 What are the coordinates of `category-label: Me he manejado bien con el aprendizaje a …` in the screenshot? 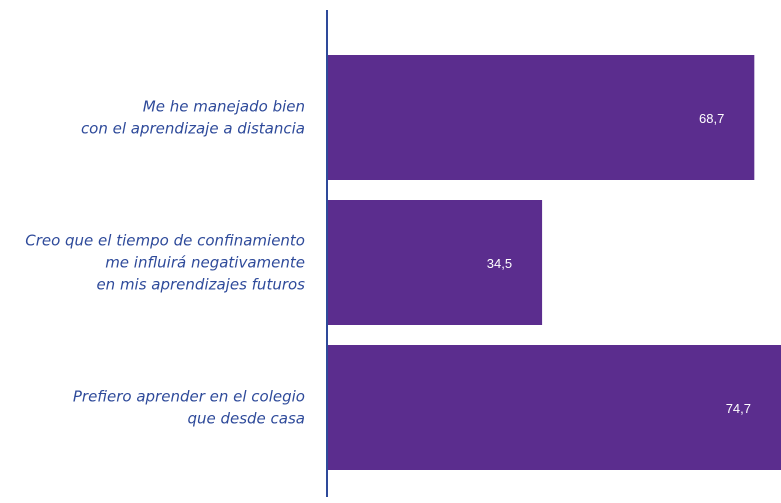 It's located at (193, 117).